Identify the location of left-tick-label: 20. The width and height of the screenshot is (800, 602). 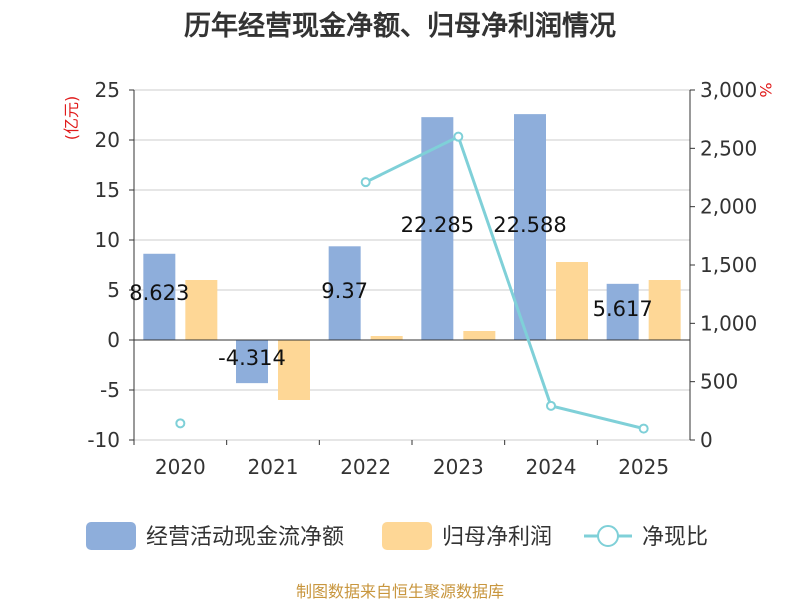
(107, 140).